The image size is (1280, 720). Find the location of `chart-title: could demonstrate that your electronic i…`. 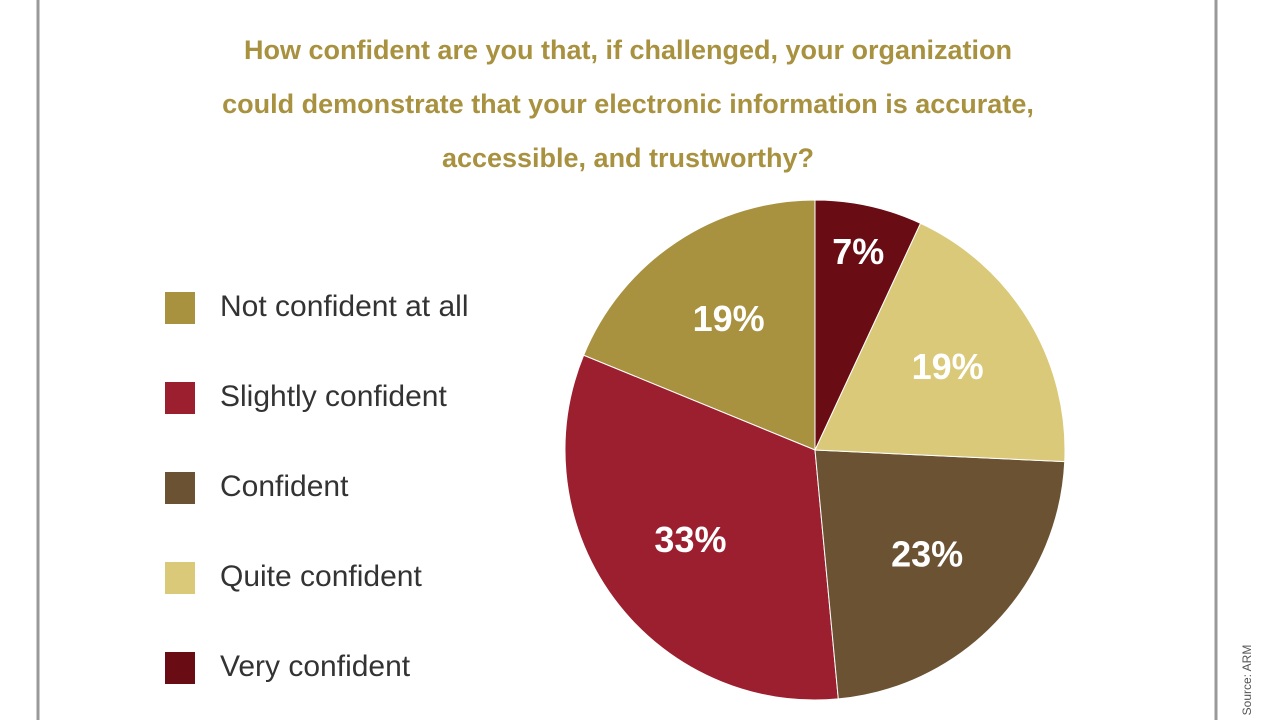

chart-title: could demonstrate that your electronic i… is located at coordinates (628, 104).